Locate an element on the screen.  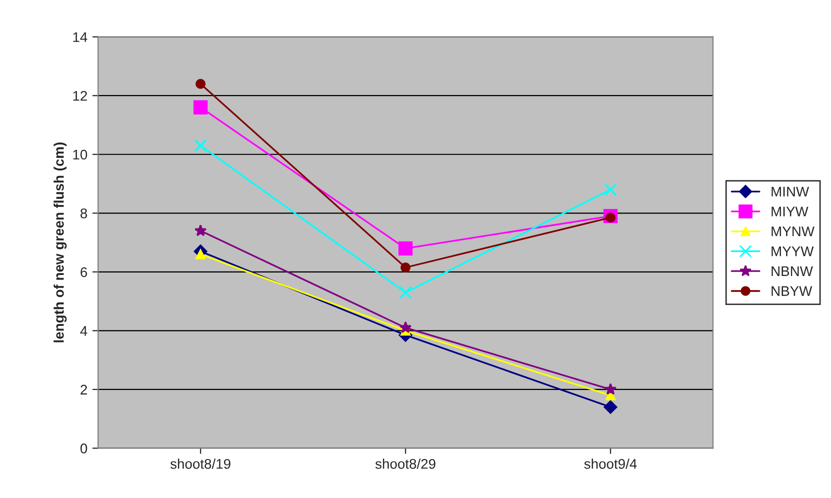
y-tick-label: 2 is located at coordinates (83, 389).